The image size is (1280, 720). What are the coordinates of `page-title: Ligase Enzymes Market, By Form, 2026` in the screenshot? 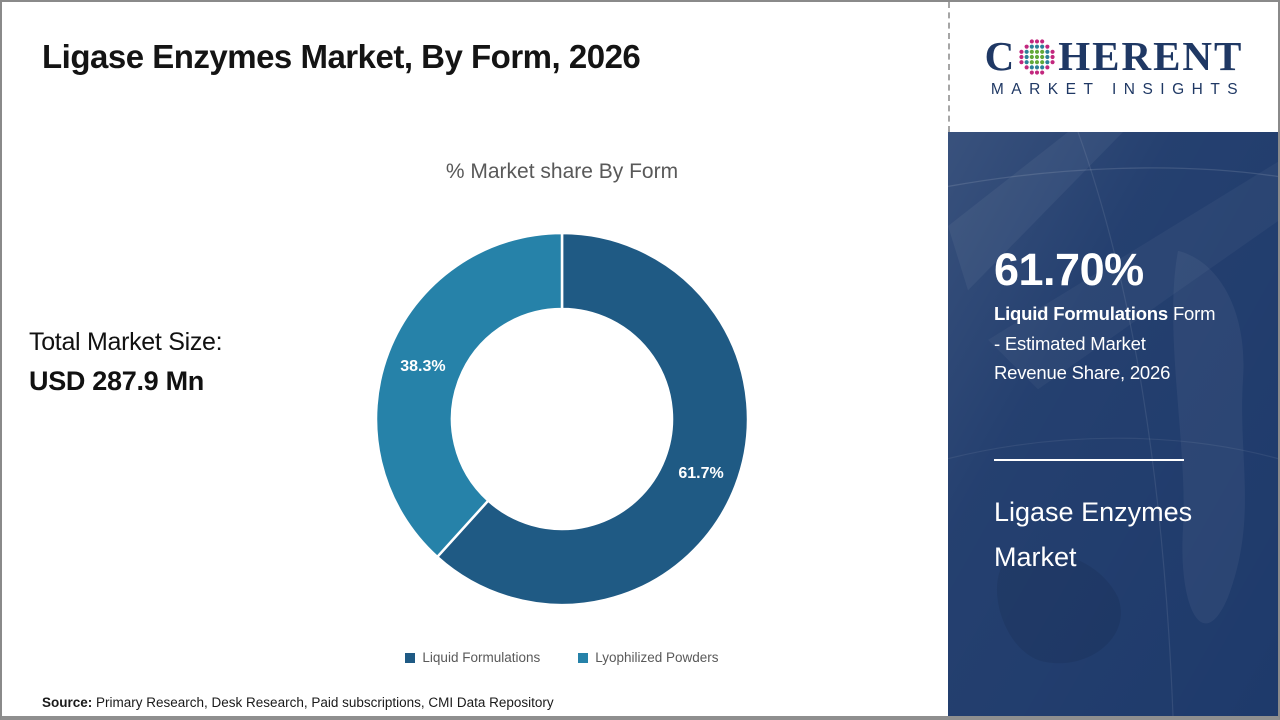 It's located at (341, 56).